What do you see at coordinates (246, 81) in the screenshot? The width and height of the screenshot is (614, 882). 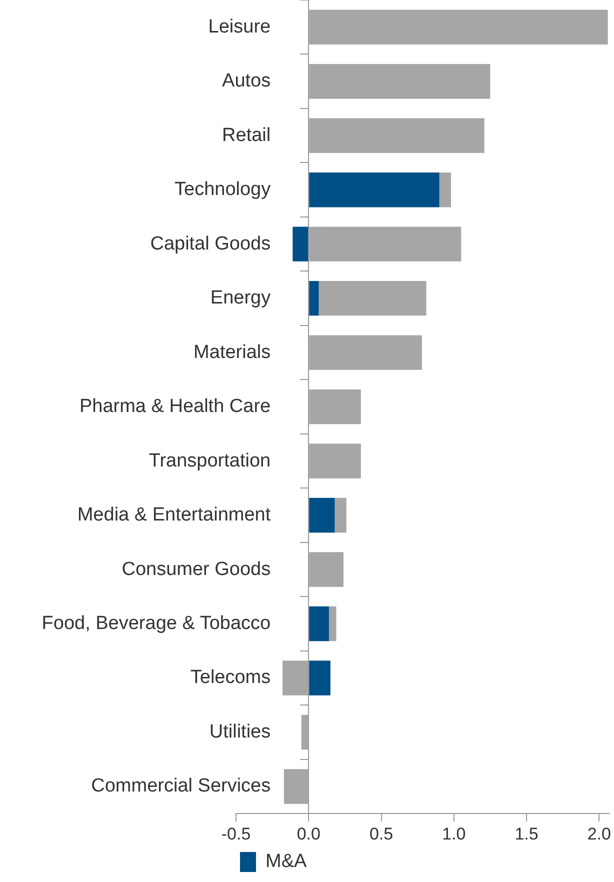 I see `y-tick-label: Autos` at bounding box center [246, 81].